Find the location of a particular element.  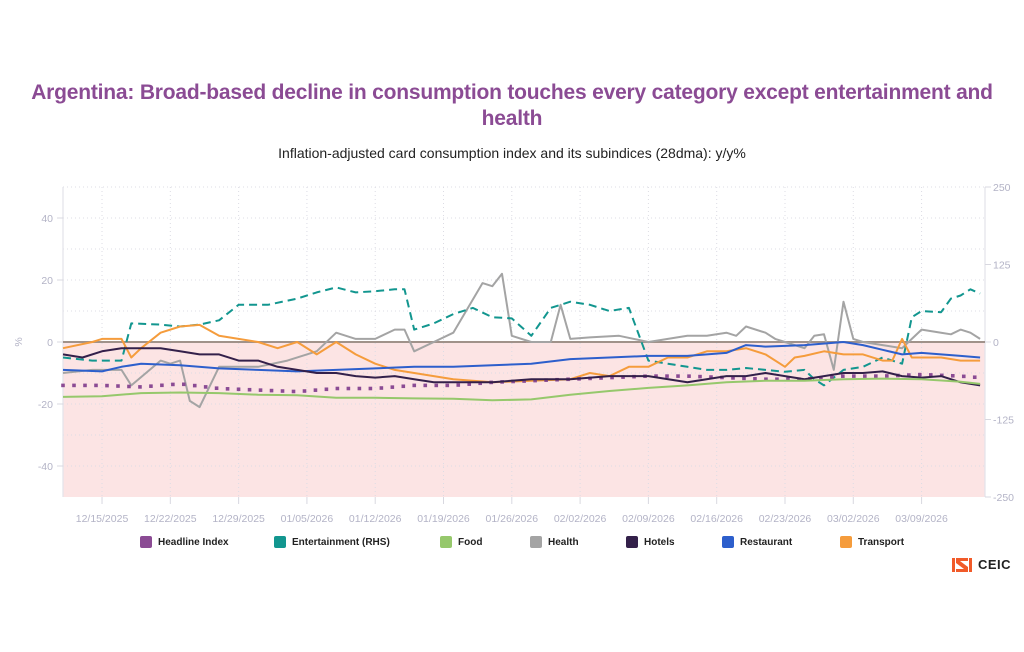

legend-label: Entertainment (RHS) is located at coordinates (341, 542).